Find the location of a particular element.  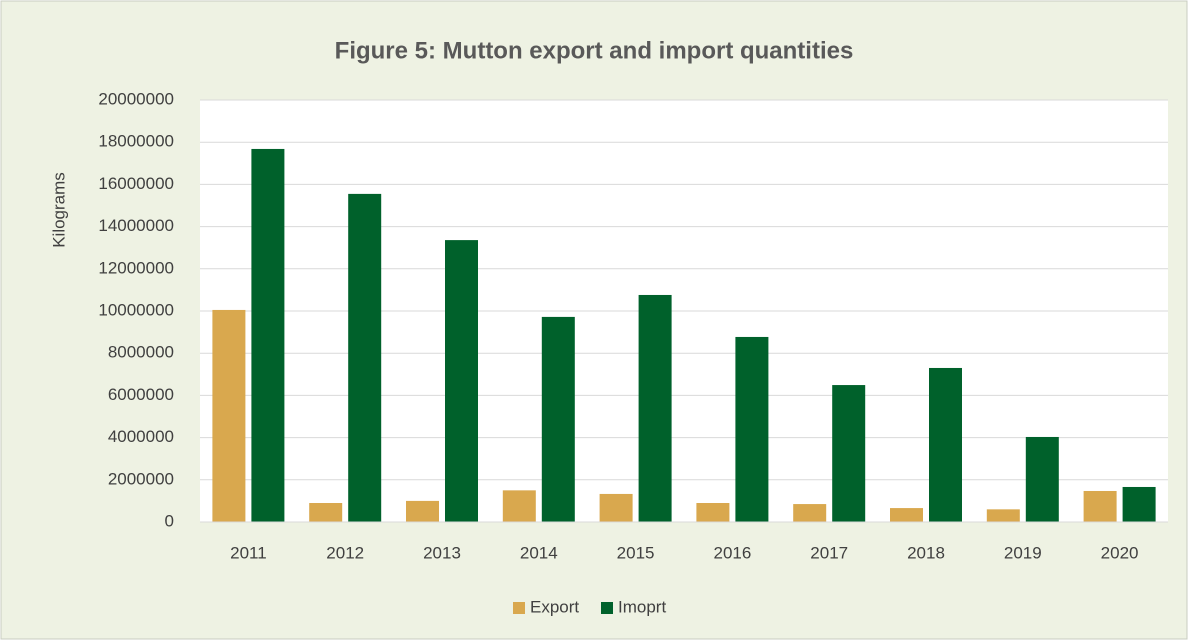

y-tick-label: 0 is located at coordinates (169, 520).